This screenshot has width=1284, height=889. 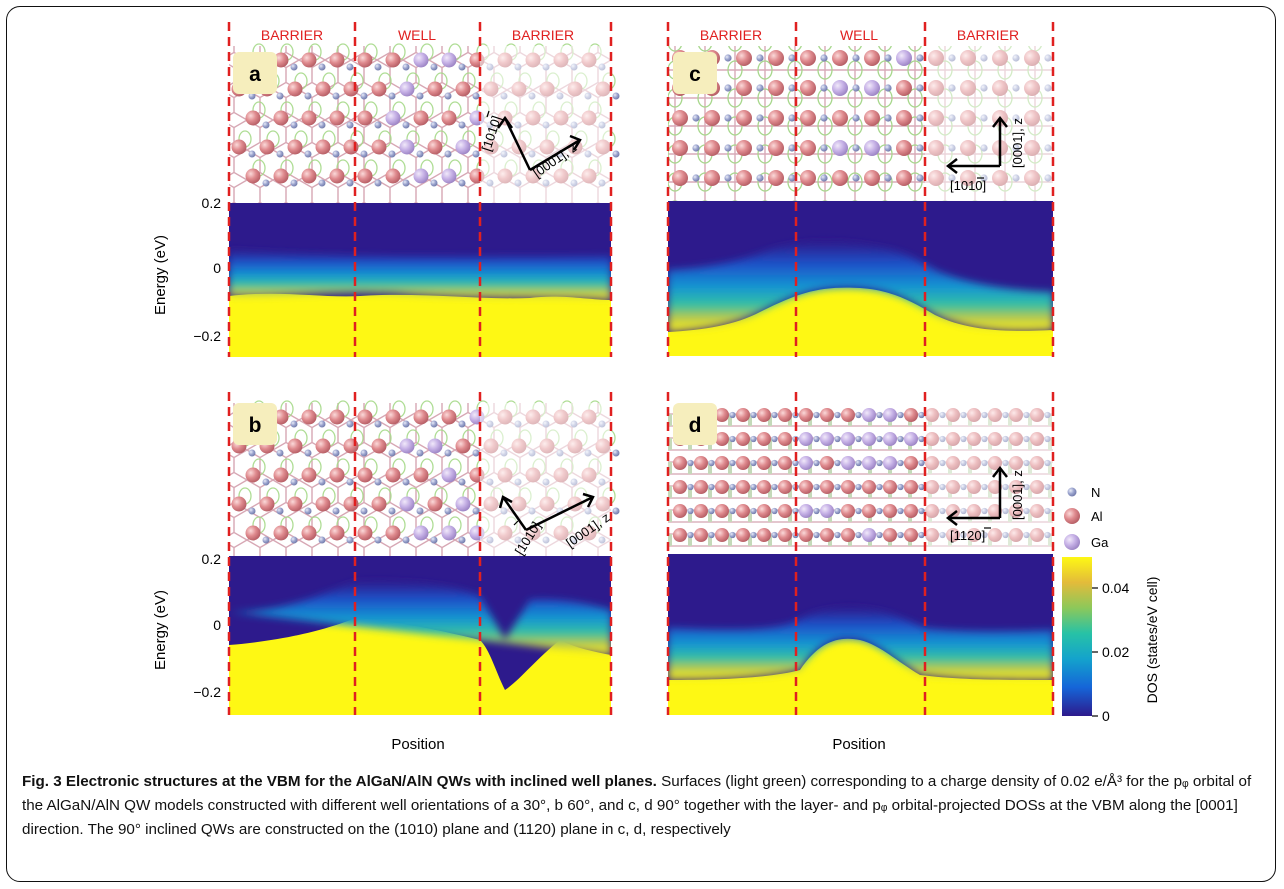 I want to click on panel-badge-a, so click(x=255, y=73).